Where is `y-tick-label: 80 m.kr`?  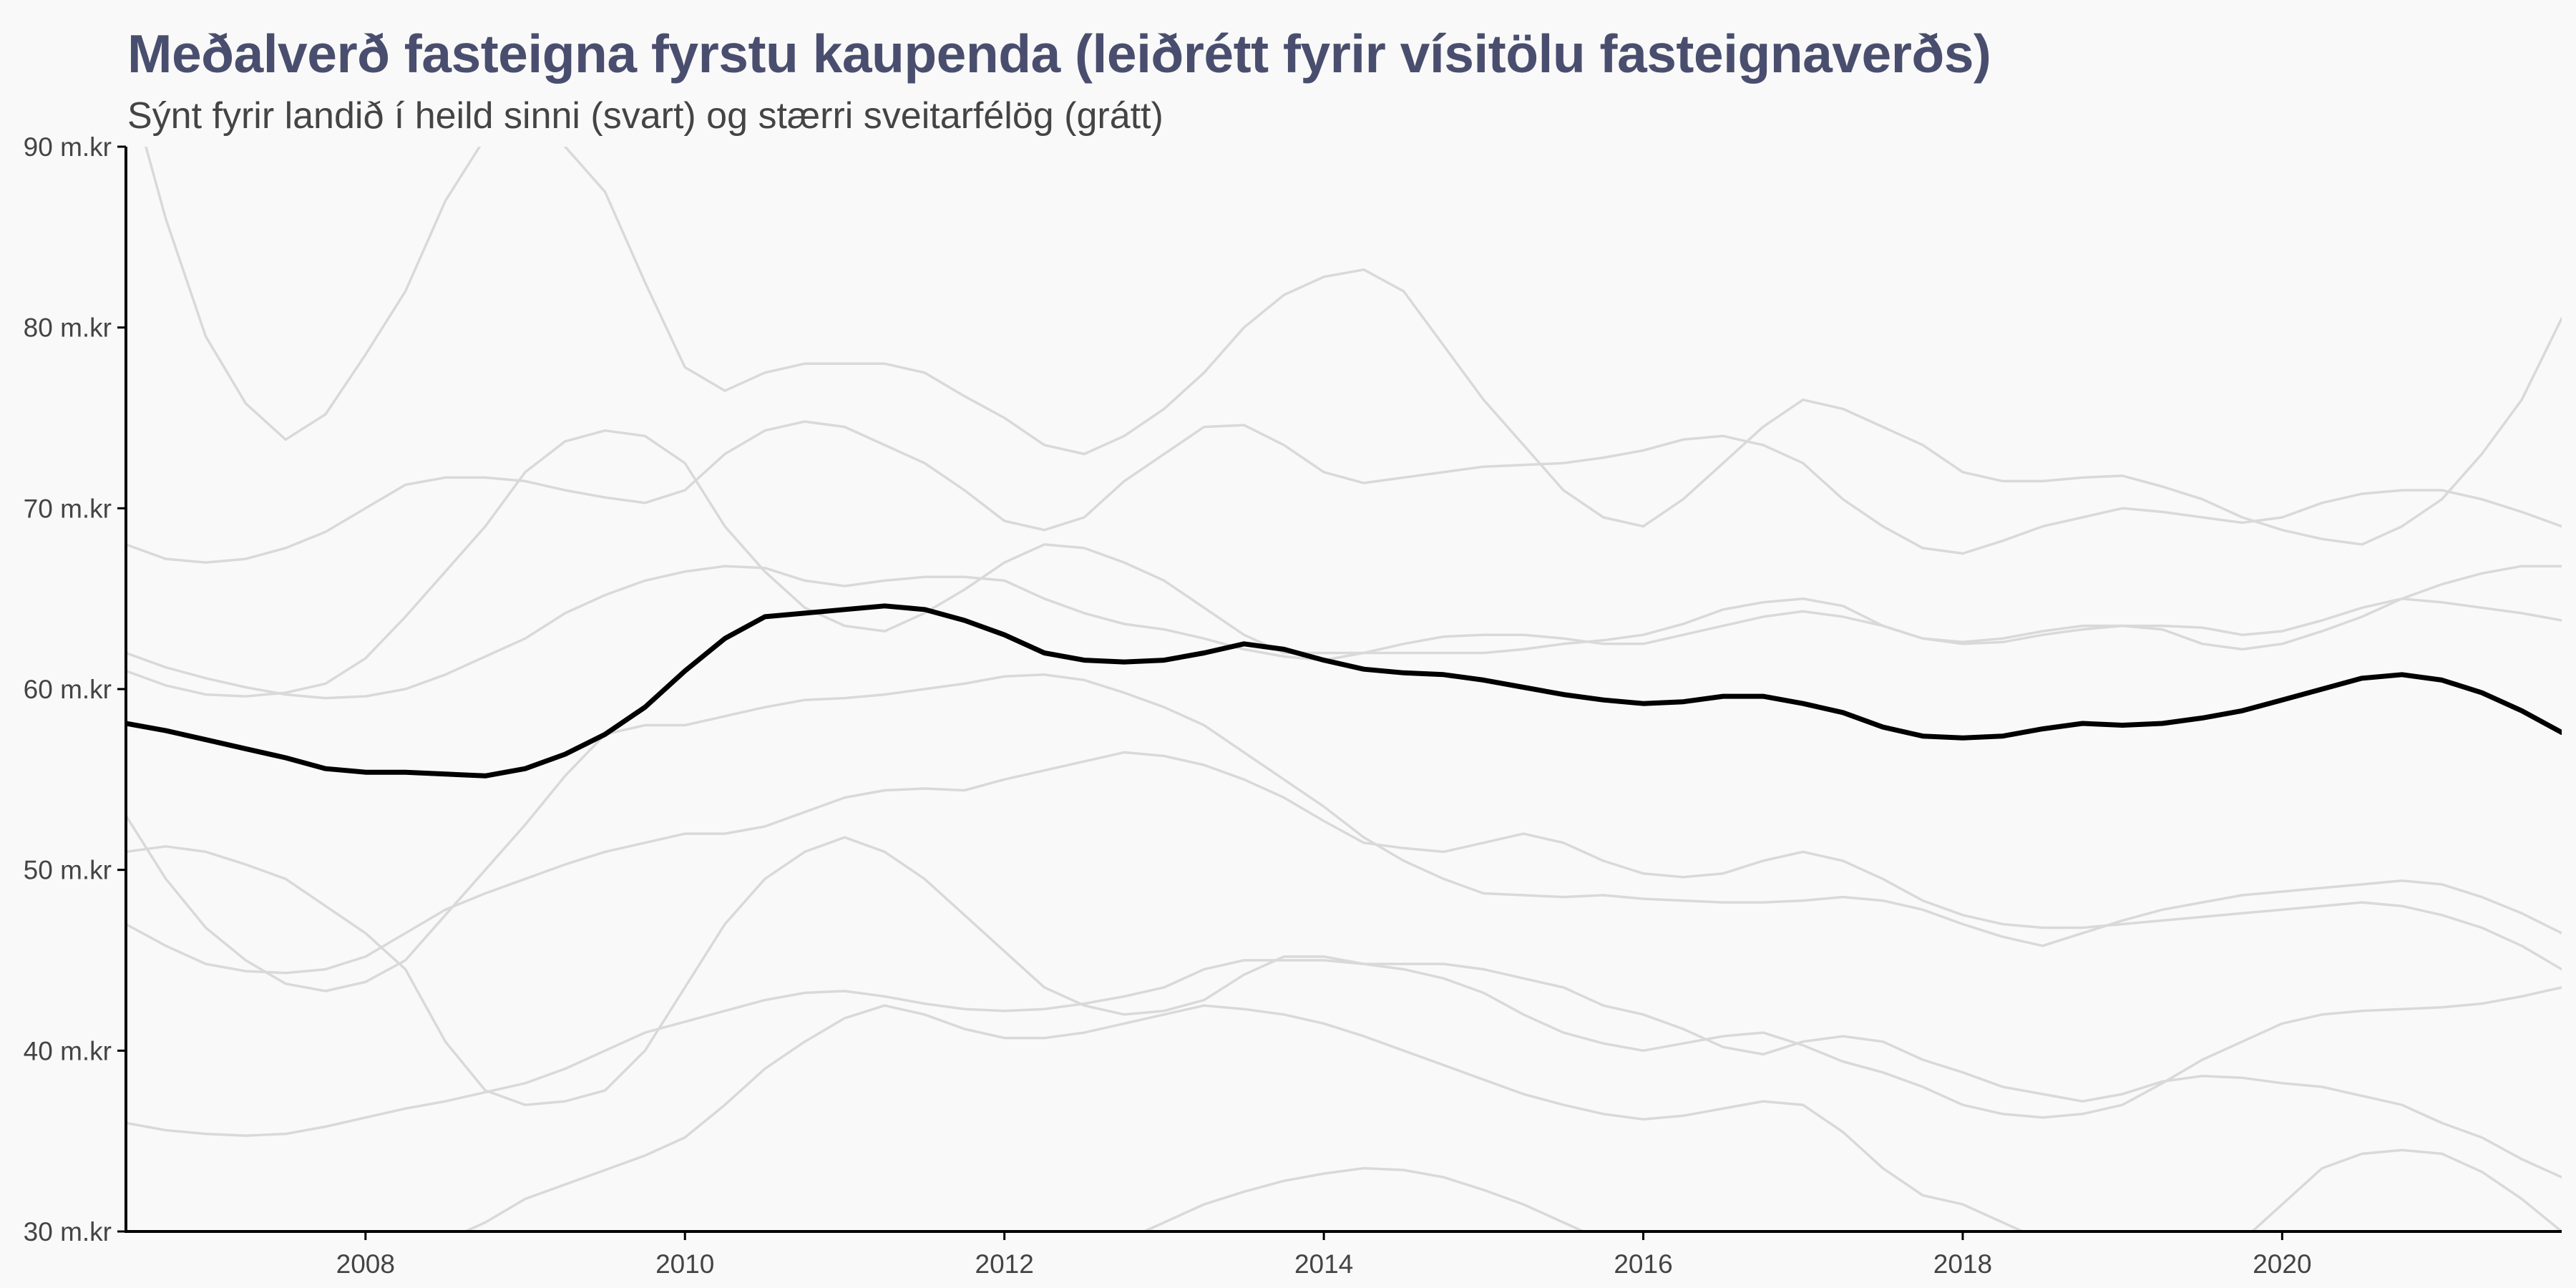
y-tick-label: 80 m.kr is located at coordinates (68, 328).